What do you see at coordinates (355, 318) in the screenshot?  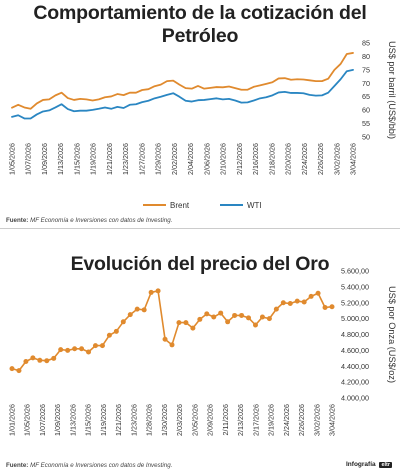 I see `y-tick-label: 5.000,00` at bounding box center [355, 318].